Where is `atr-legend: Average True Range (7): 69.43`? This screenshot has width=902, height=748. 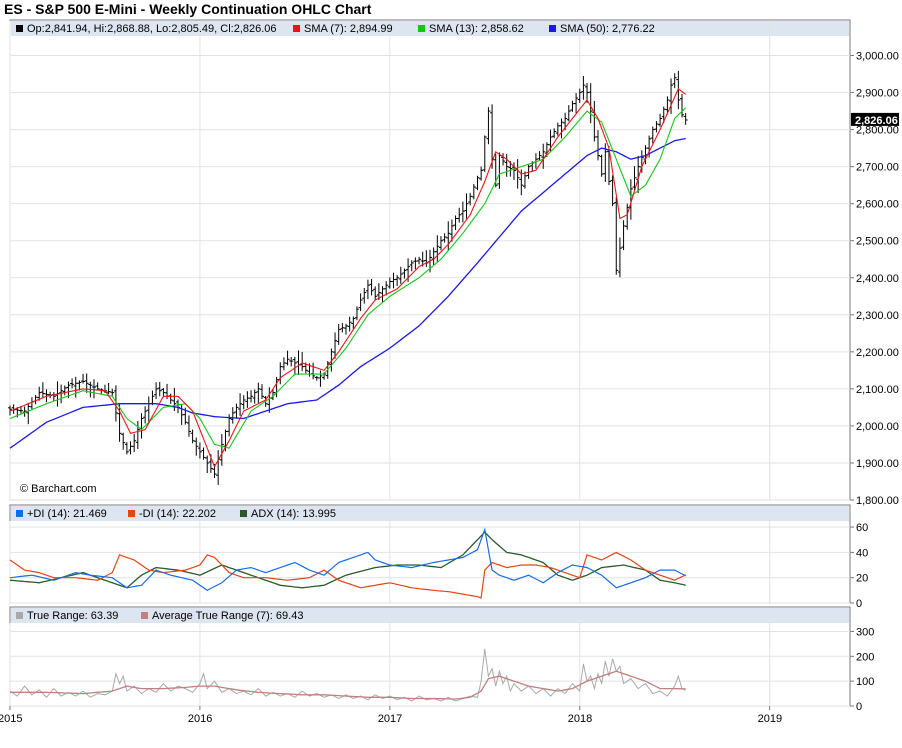
atr-legend: Average True Range (7): 69.43 is located at coordinates (227, 616).